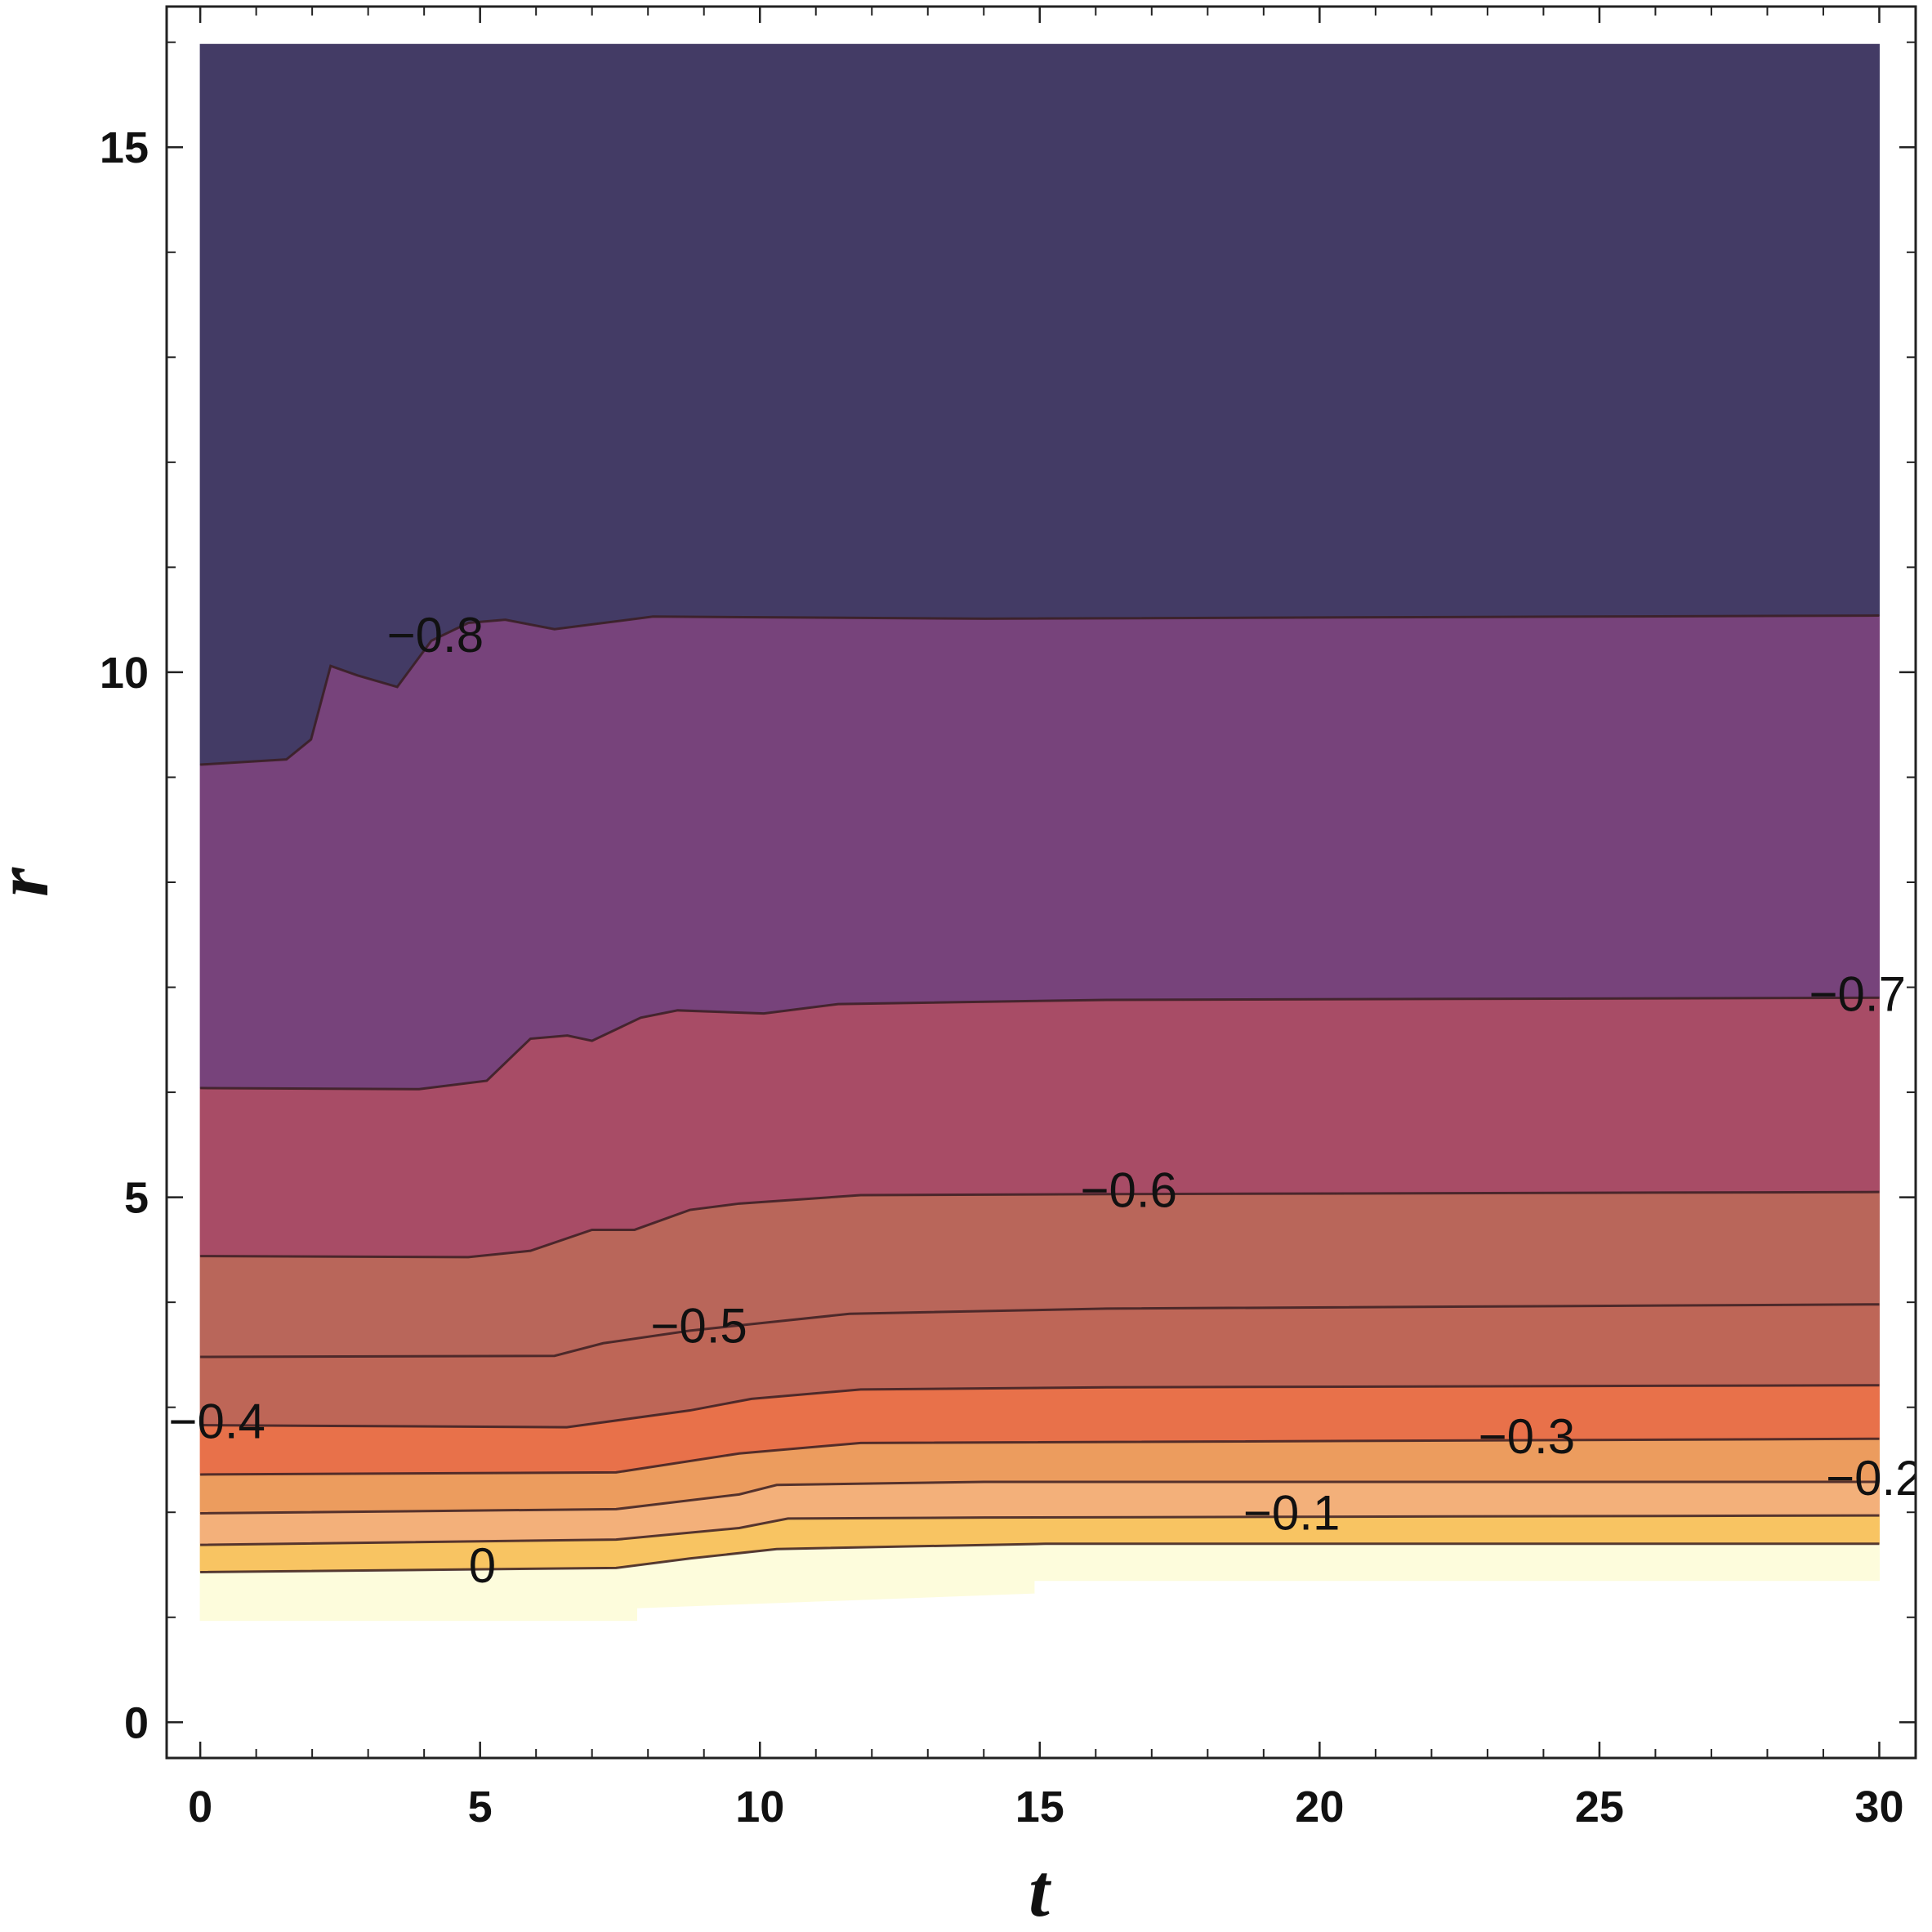 This screenshot has width=1932, height=1932. Describe the element at coordinates (137, 1722) in the screenshot. I see `y-tick-label: 0` at that location.